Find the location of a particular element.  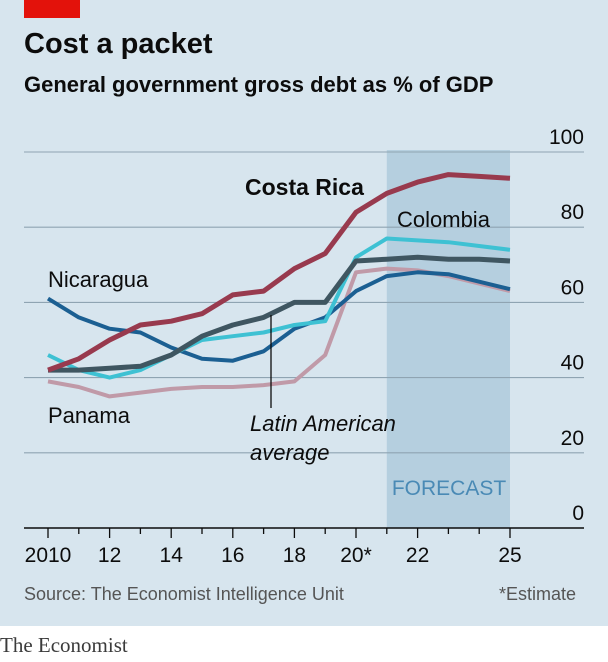

label-nicaragua: Nicaragua is located at coordinates (98, 279).